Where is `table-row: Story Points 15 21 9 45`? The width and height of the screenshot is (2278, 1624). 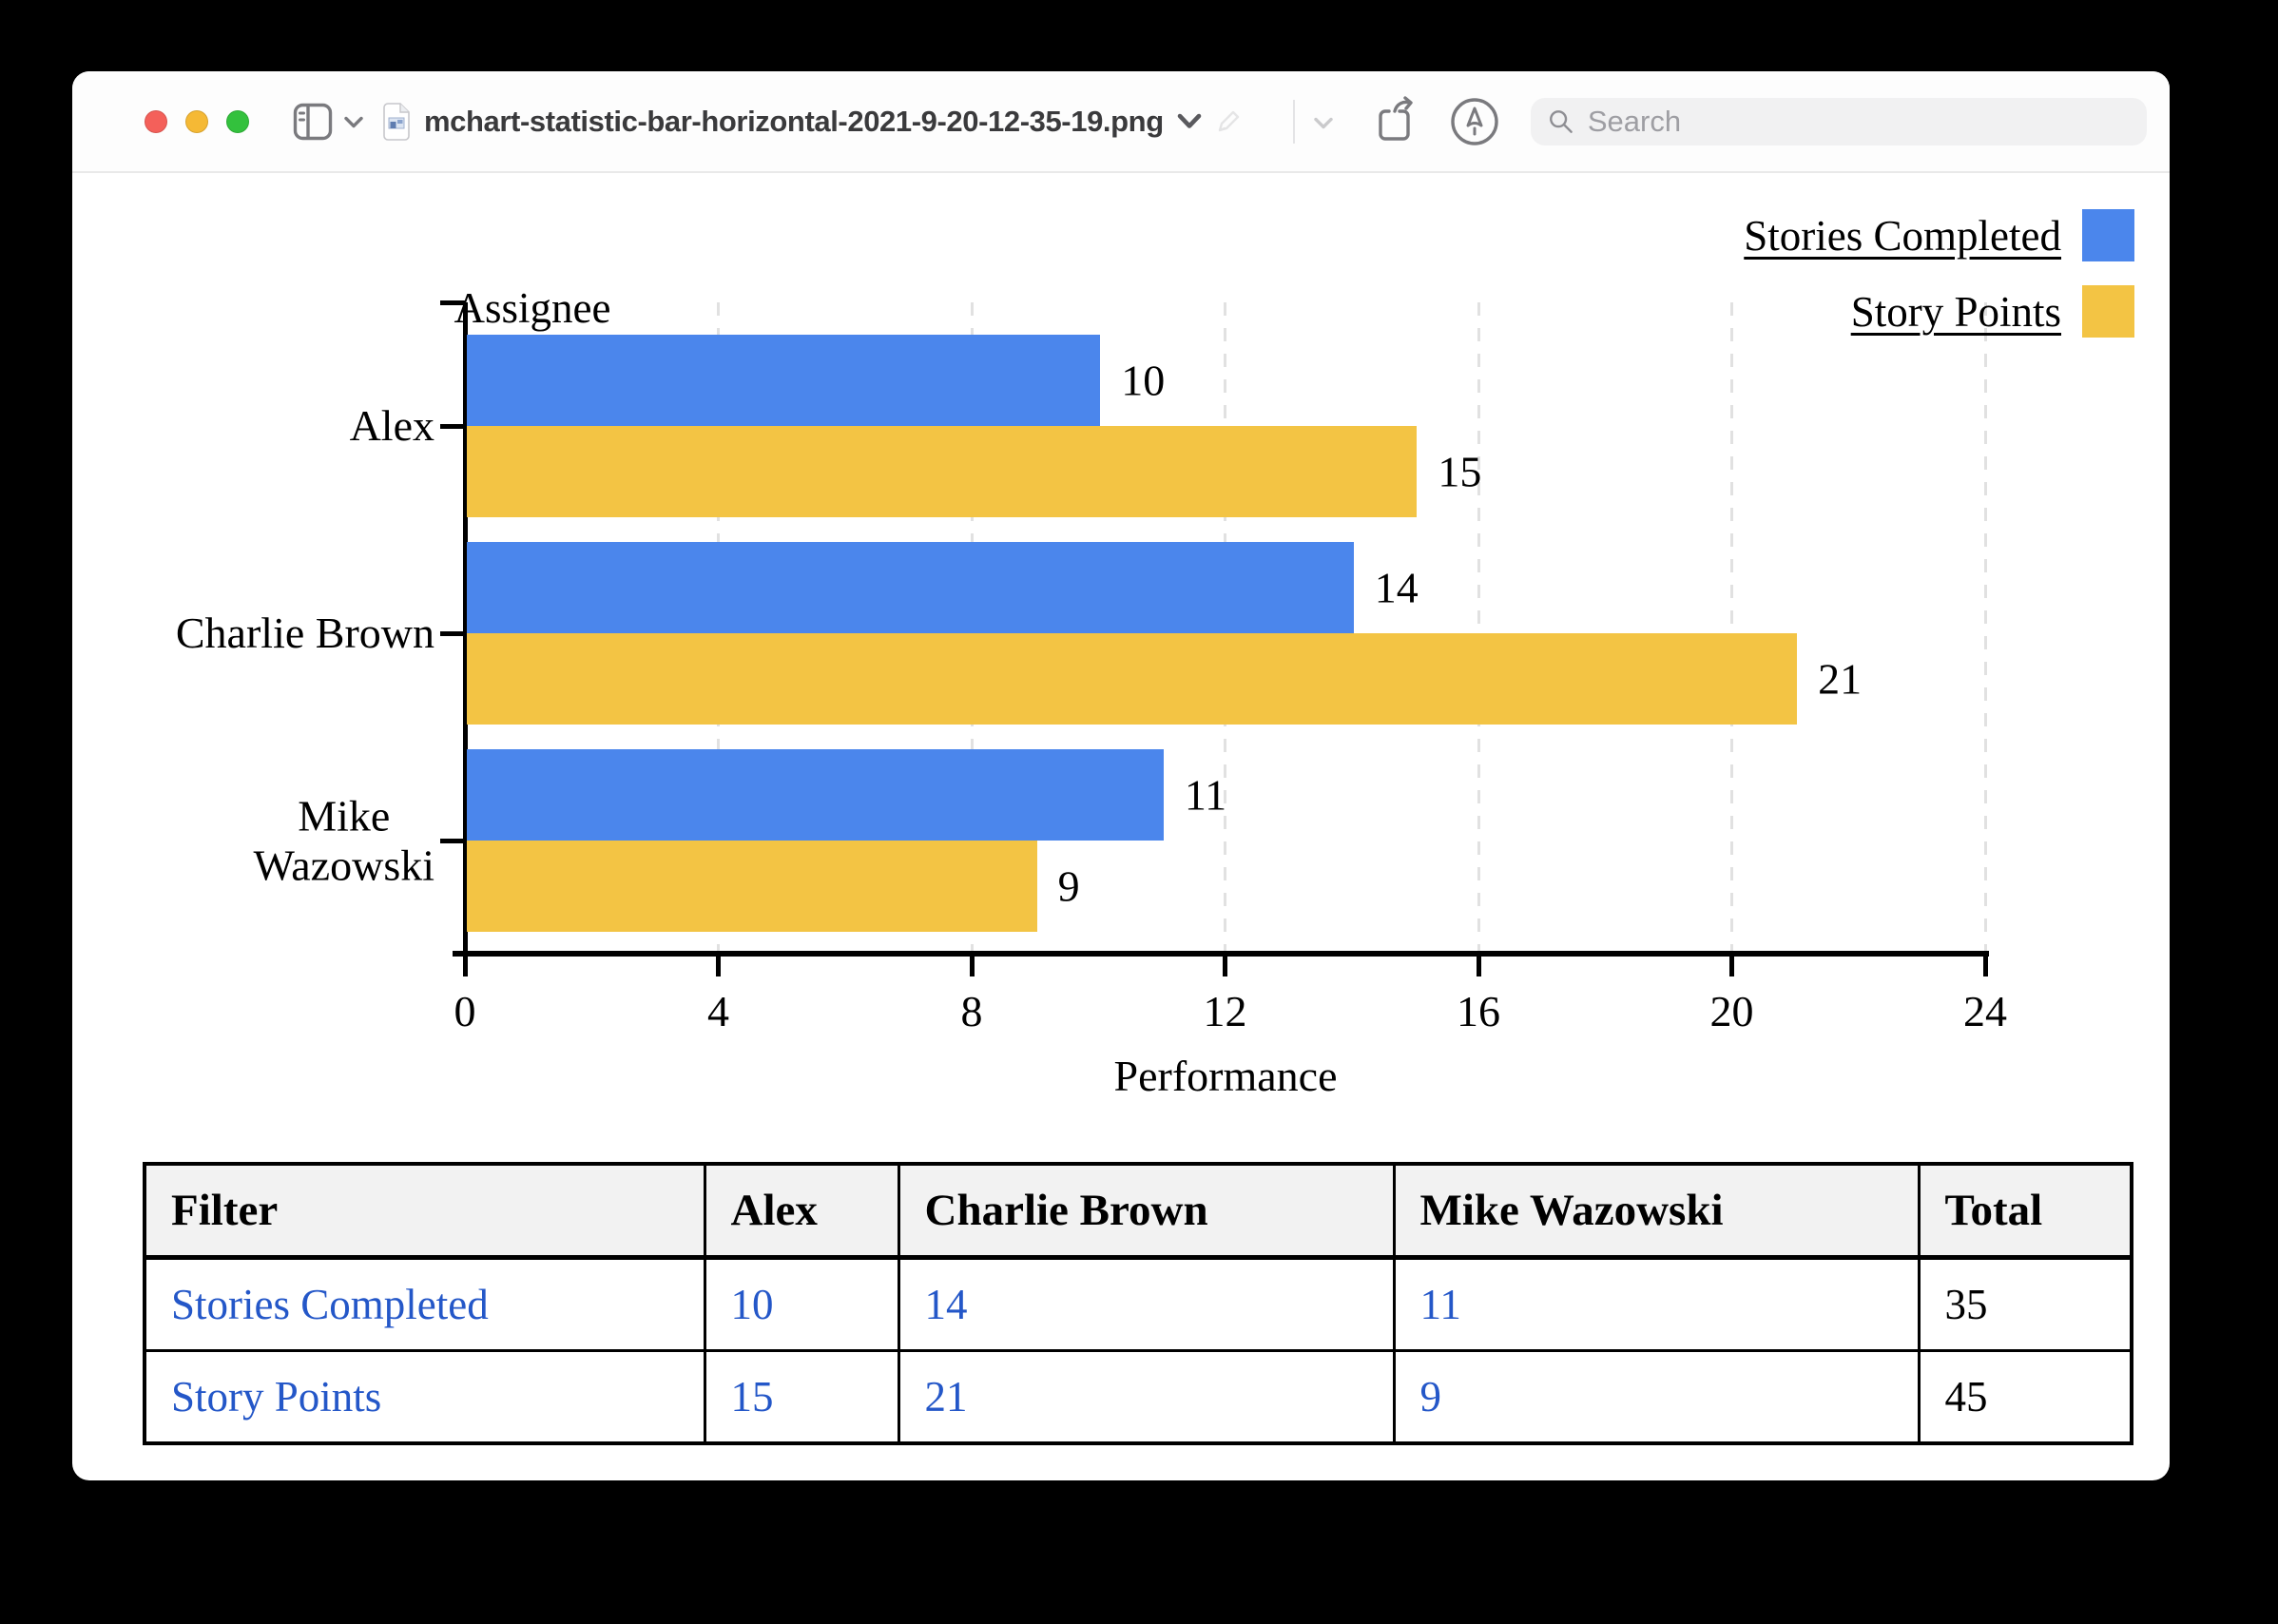 table-row: Story Points 15 21 9 45 is located at coordinates (1138, 1397).